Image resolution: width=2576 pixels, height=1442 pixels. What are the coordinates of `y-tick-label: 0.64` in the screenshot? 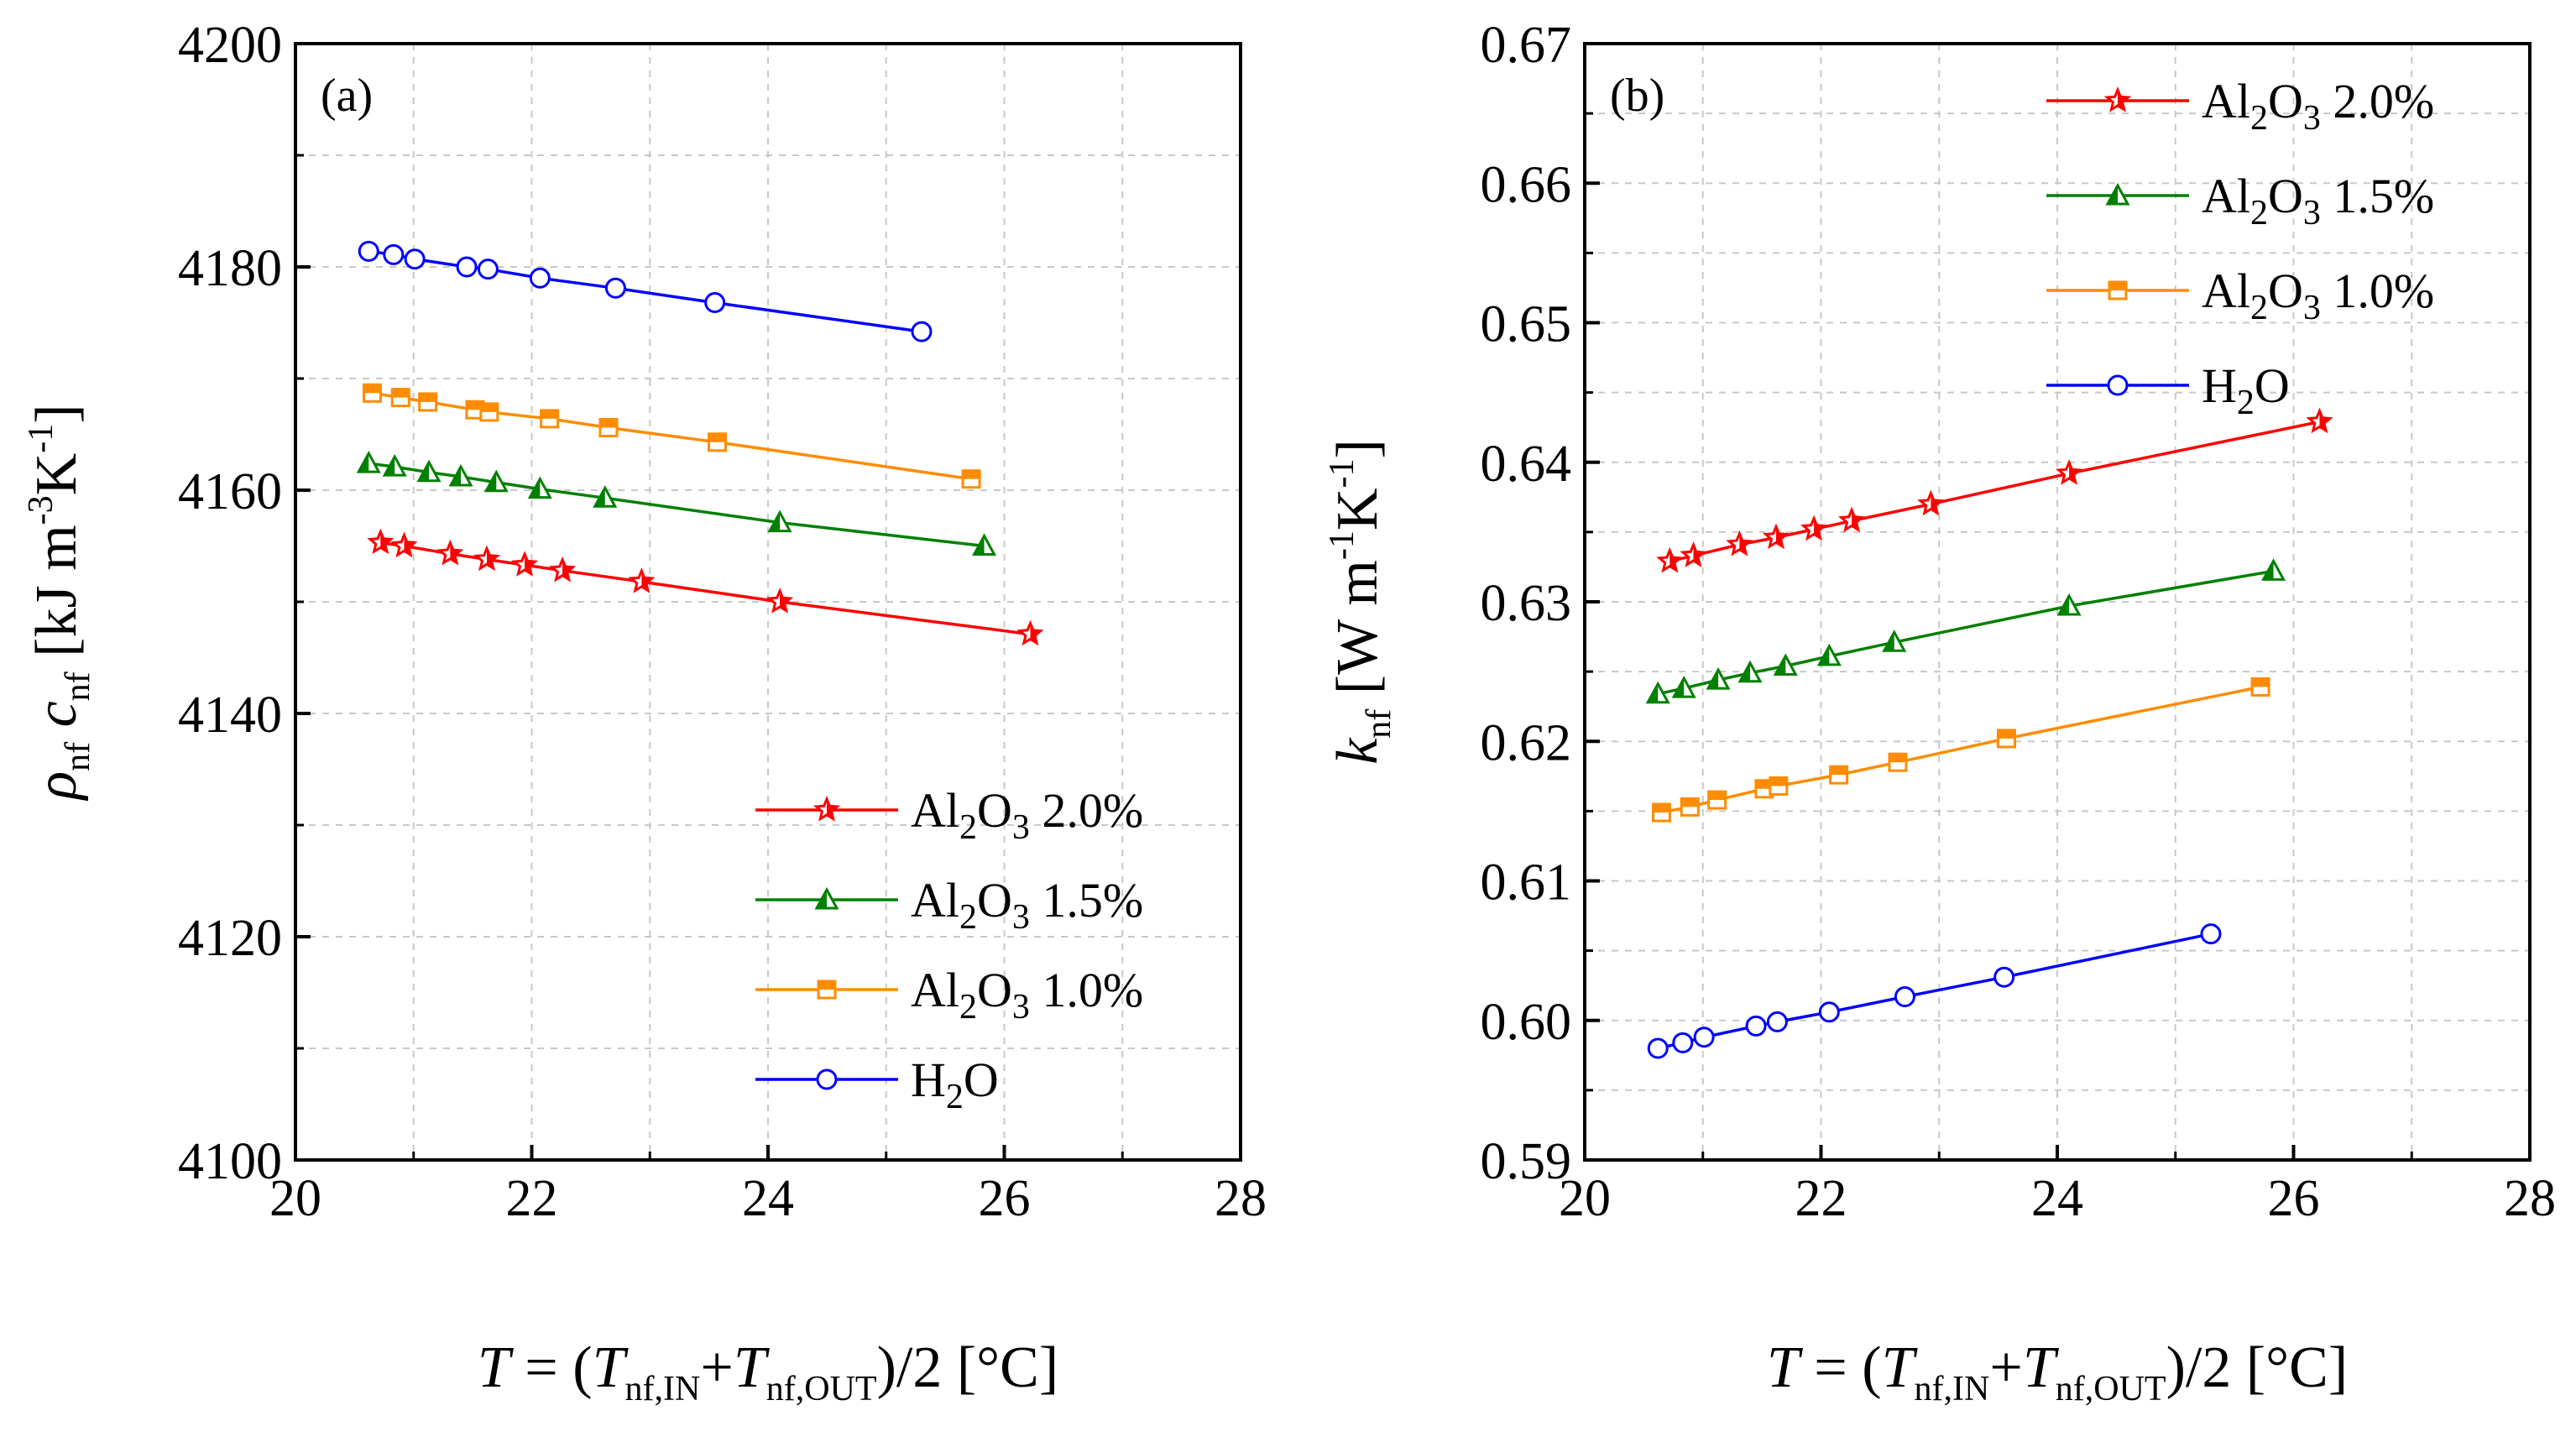 It's located at (1526, 464).